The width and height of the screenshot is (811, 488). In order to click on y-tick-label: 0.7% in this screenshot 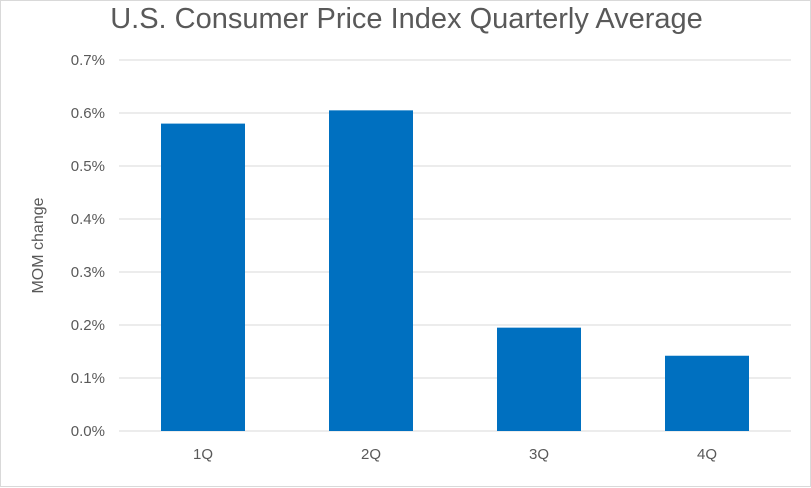, I will do `click(88, 60)`.